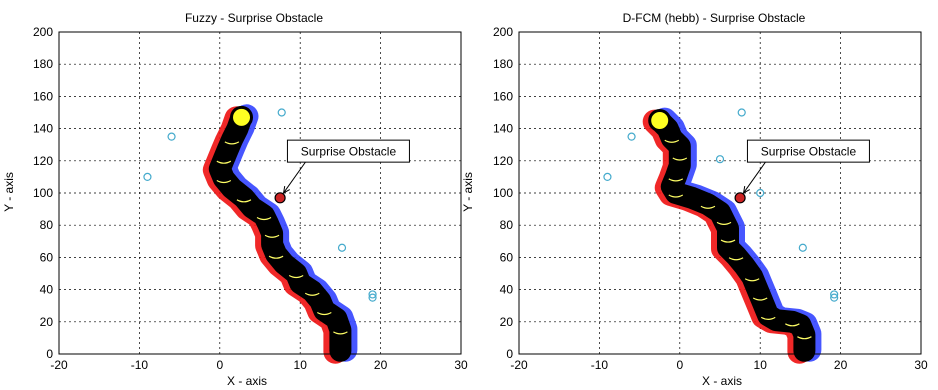  What do you see at coordinates (714, 18) in the screenshot?
I see `chart-title: D-FCM (hebb) - Surprise Obstacle` at bounding box center [714, 18].